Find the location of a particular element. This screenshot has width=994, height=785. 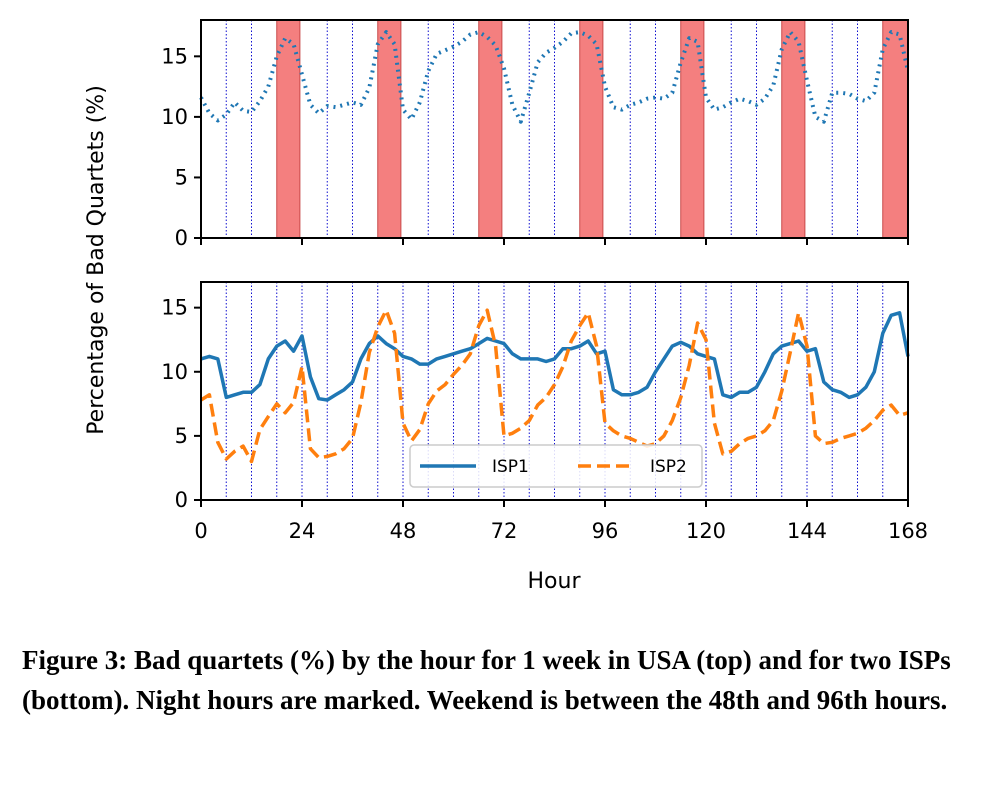

x-tick-label: 72 is located at coordinates (504, 531).